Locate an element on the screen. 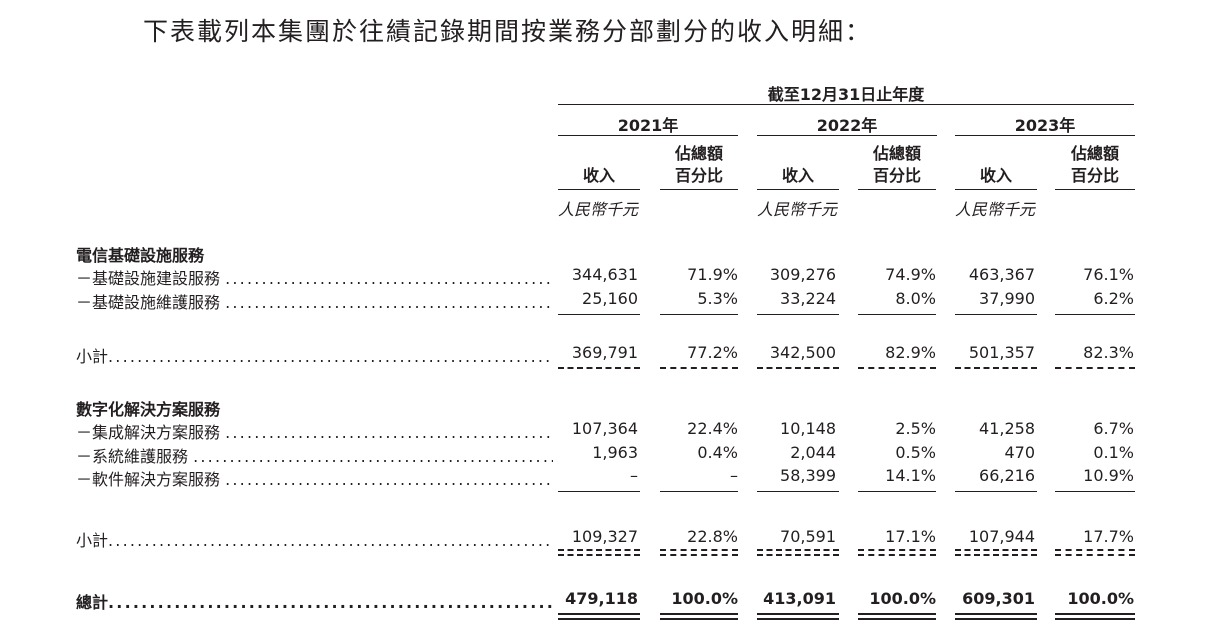 The height and width of the screenshot is (637, 1216). table-cell: 76.1% is located at coordinates (1108, 274).